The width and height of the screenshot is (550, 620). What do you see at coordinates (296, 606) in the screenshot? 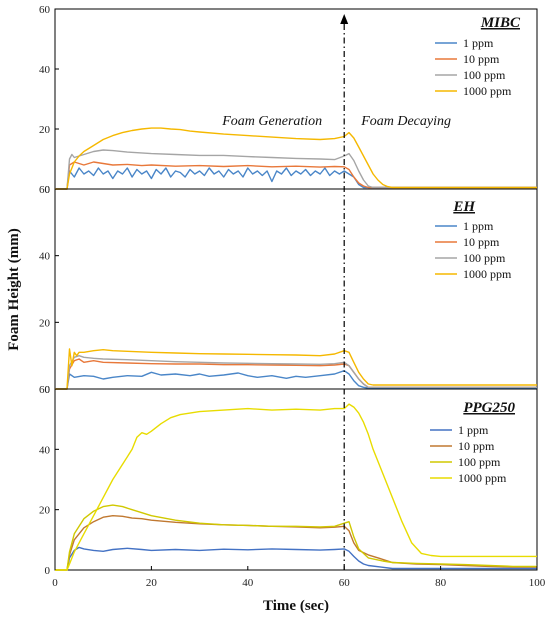
I see `x-axis-title: Time (sec)` at bounding box center [296, 606].